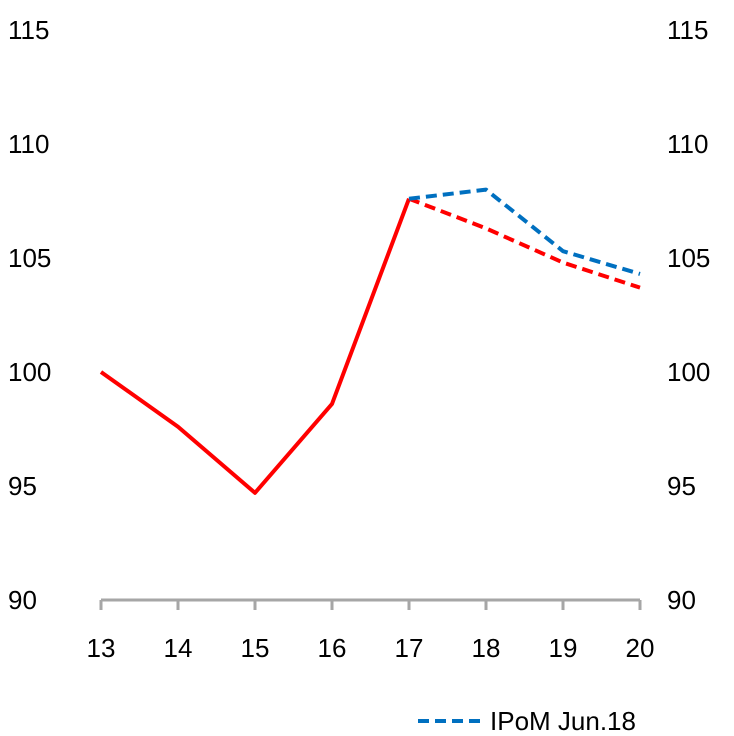 This screenshot has width=734, height=736. What do you see at coordinates (178, 648) in the screenshot?
I see `x-tick-label: 14` at bounding box center [178, 648].